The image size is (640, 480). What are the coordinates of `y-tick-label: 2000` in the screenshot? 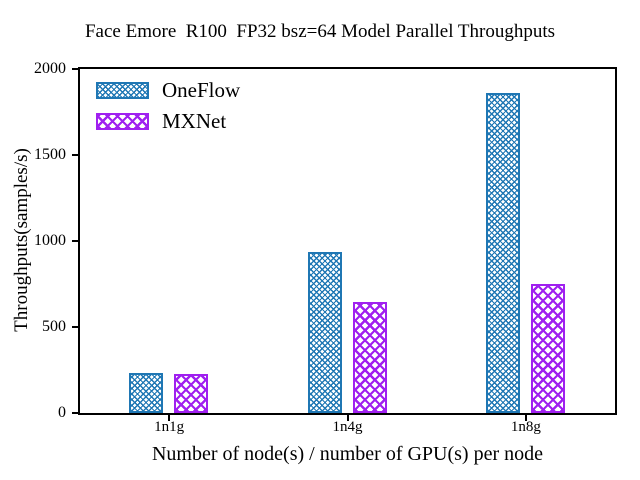 It's located at (50, 68).